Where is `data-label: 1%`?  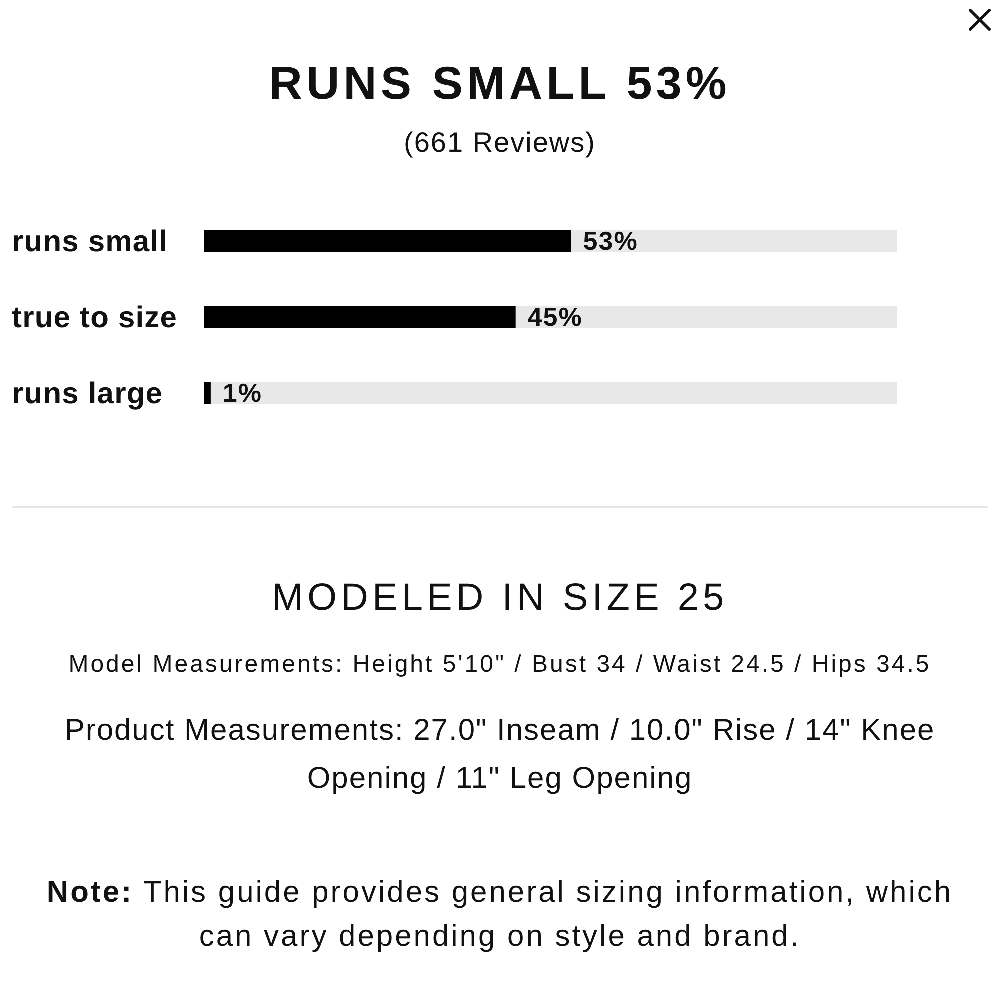
data-label: 1% is located at coordinates (242, 393).